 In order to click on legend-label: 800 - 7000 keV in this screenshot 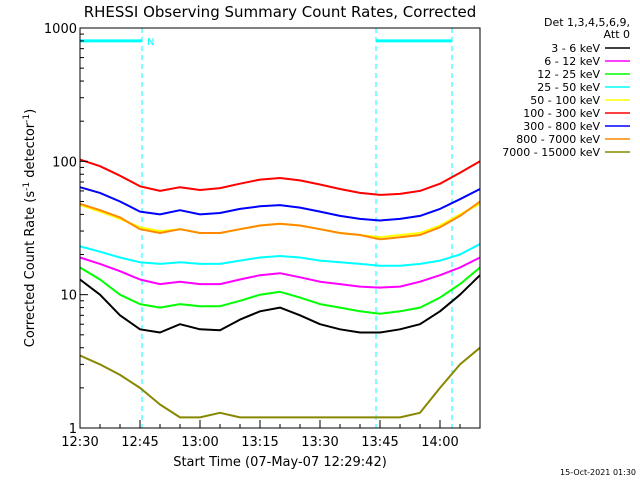, I will do `click(558, 139)`.